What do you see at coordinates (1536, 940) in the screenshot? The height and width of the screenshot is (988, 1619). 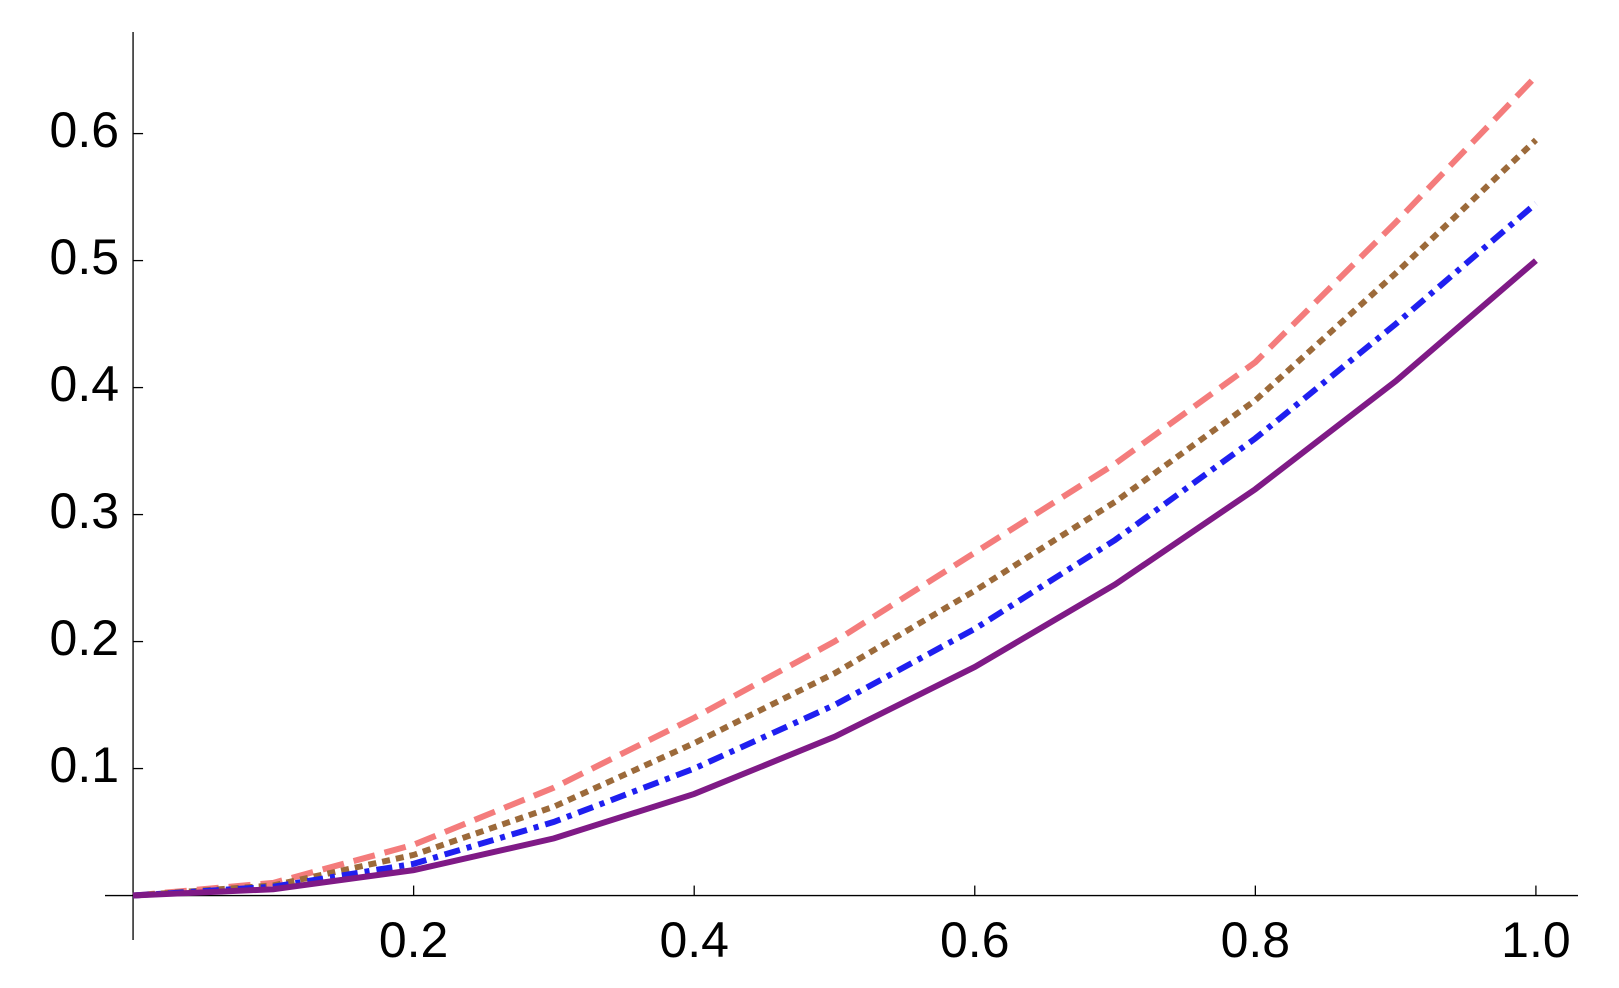 I see `x-tick-label: 1.0` at bounding box center [1536, 940].